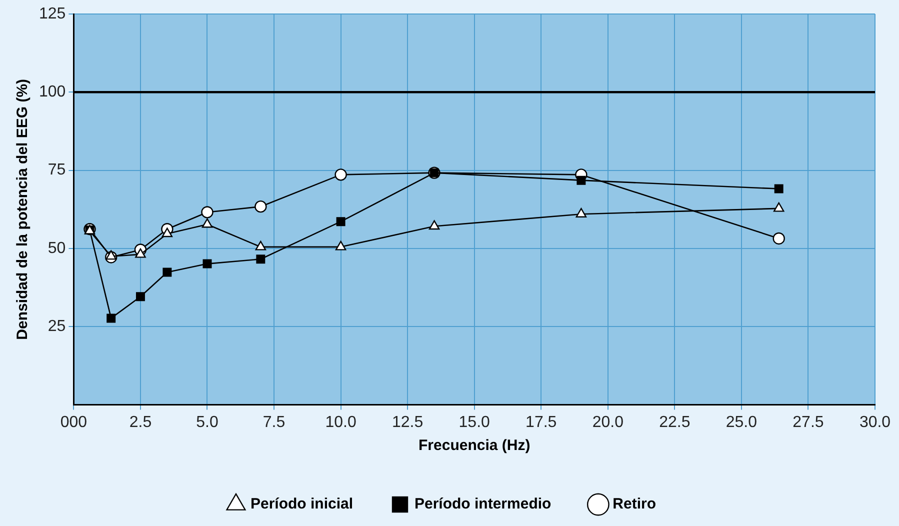 Image resolution: width=899 pixels, height=526 pixels. I want to click on x-tick-label: 20.0, so click(608, 422).